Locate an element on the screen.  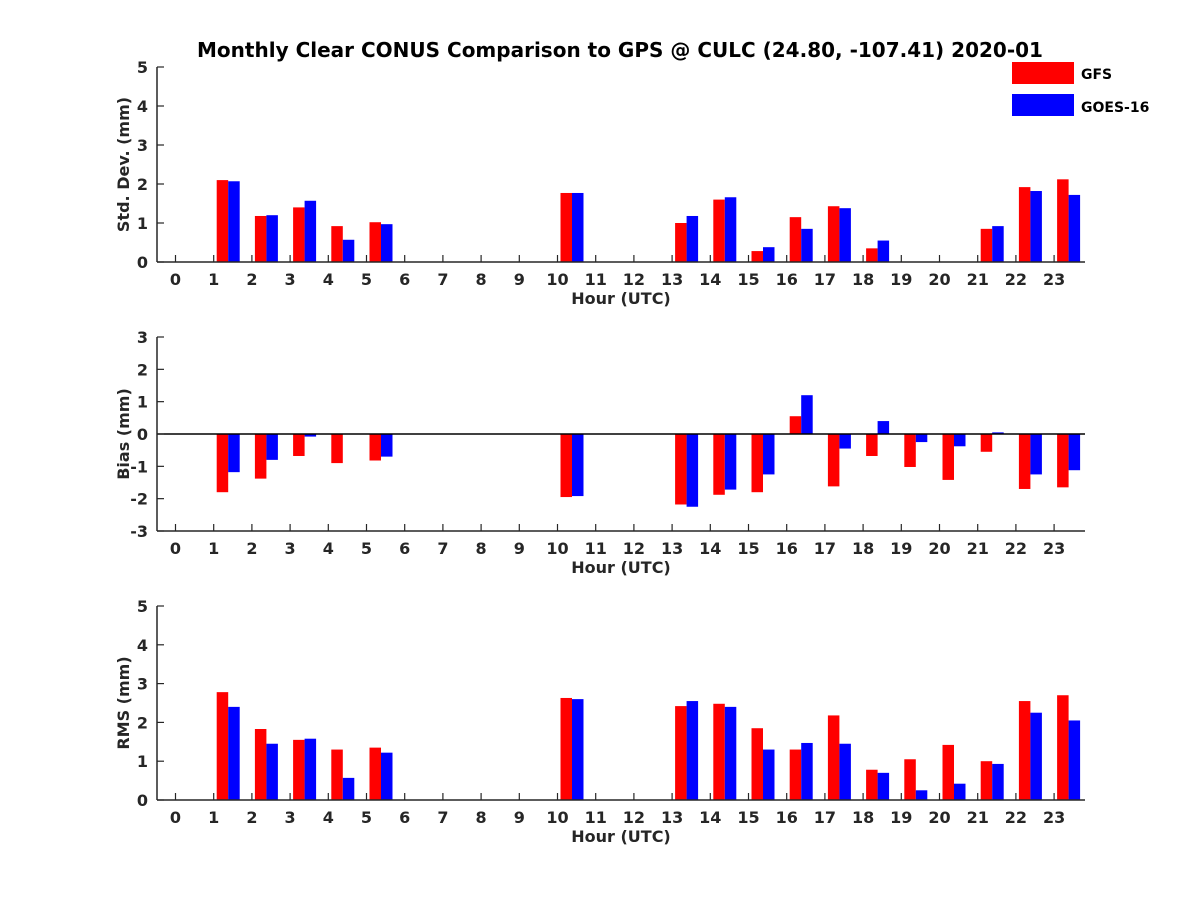
rms-x-tick-label: 10 is located at coordinates (557, 817).